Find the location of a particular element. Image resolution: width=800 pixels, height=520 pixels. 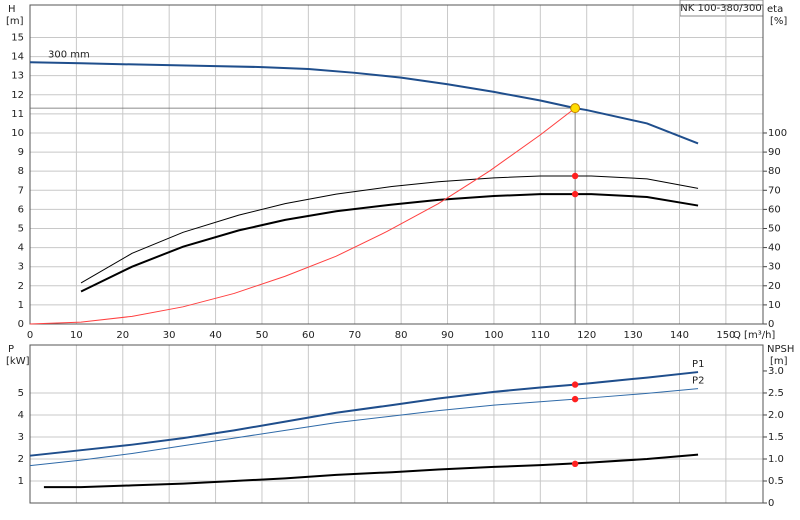

y-axis-unit: [kW] is located at coordinates (18, 361).